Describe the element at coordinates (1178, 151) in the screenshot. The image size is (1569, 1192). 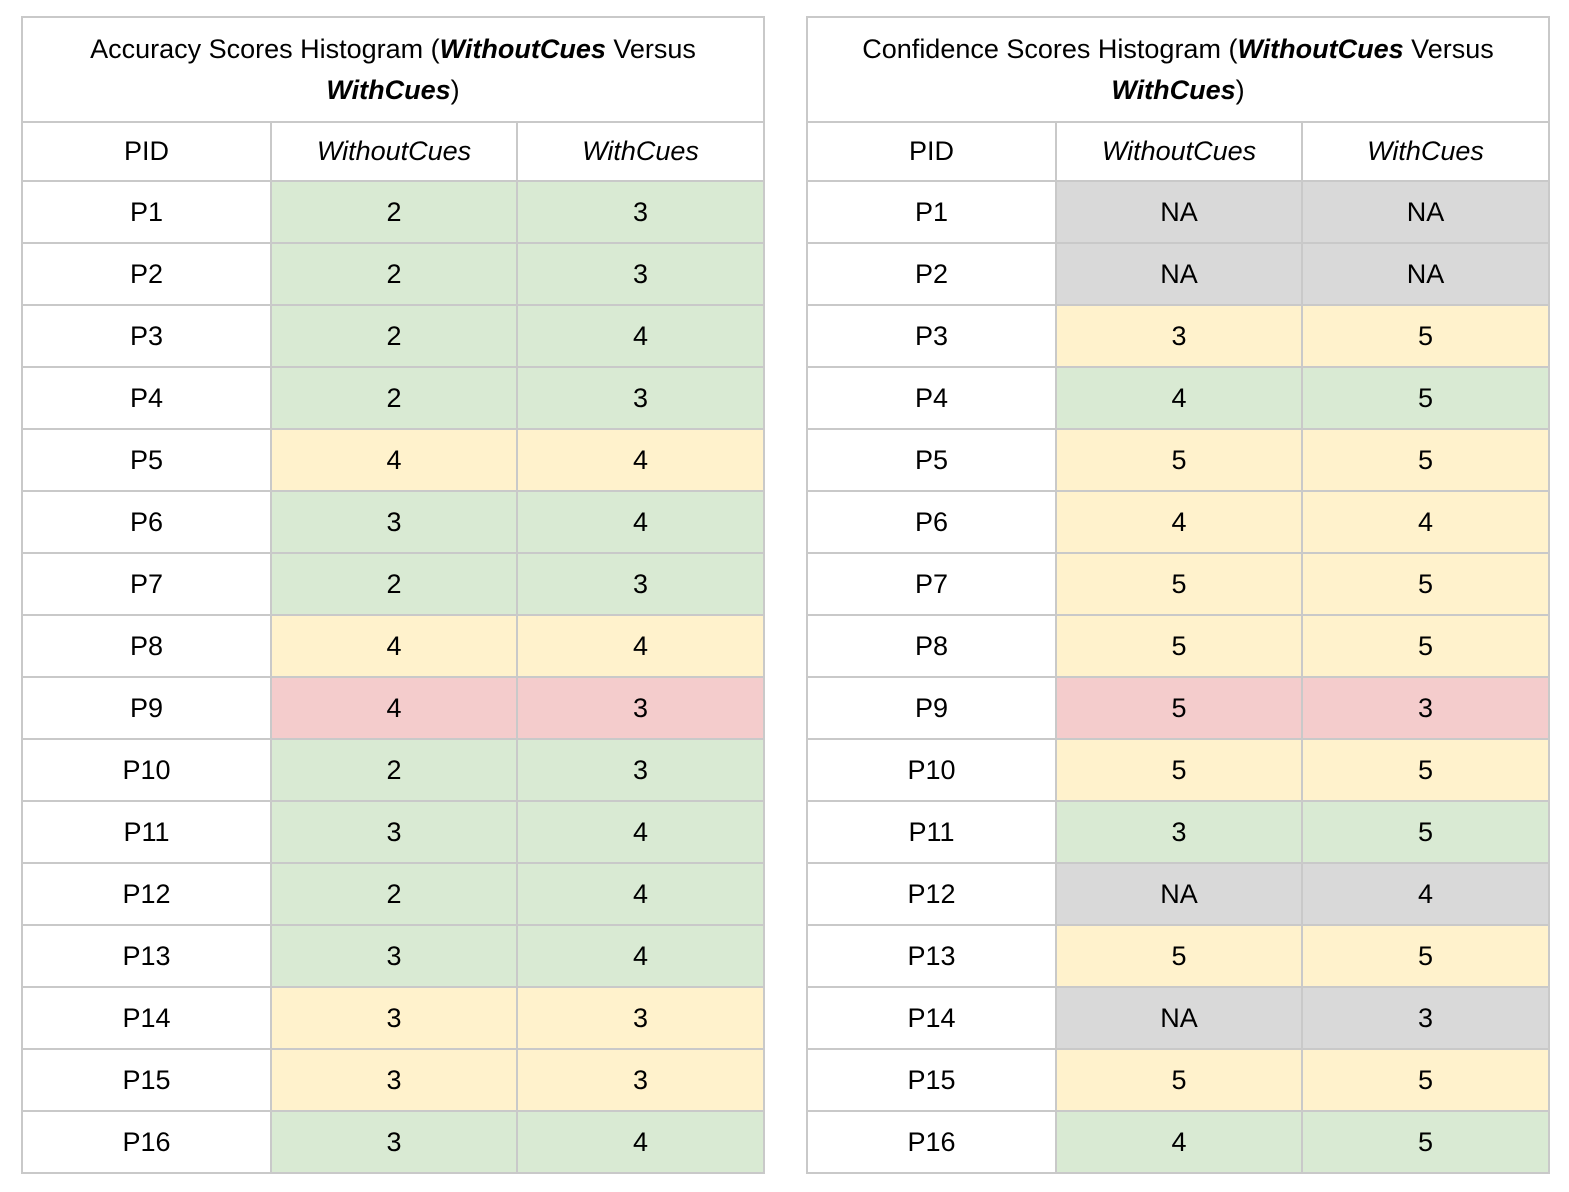
I see `confidence-header-row: PID WithoutCues WithCues` at that location.